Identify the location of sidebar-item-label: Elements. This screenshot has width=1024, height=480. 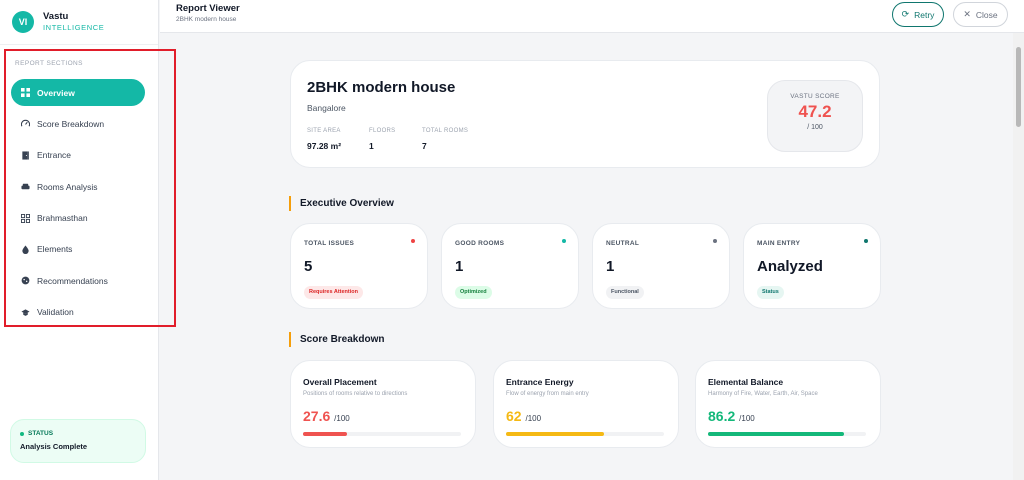
(55, 249).